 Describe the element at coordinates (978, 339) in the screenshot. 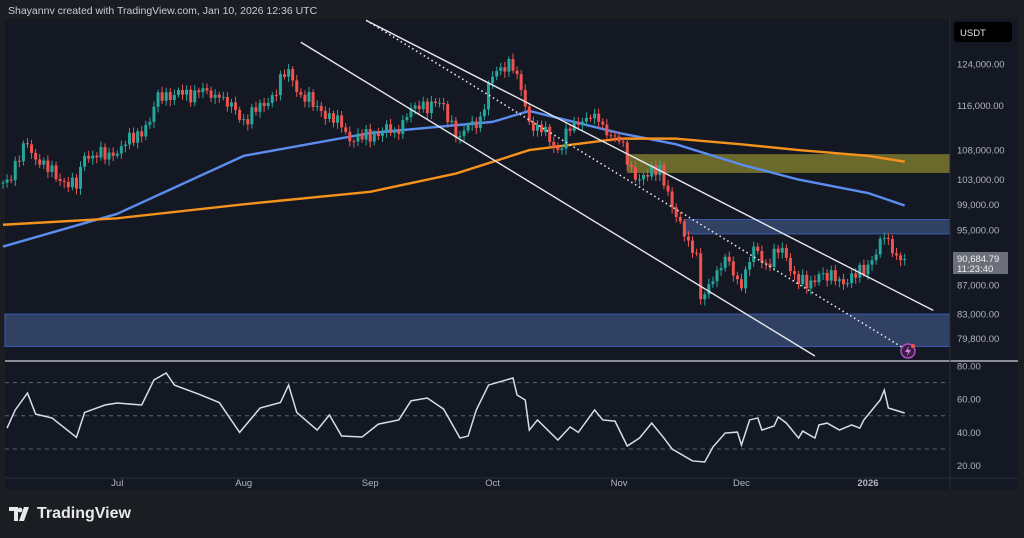

I see `price-tick: 79,800.00` at that location.